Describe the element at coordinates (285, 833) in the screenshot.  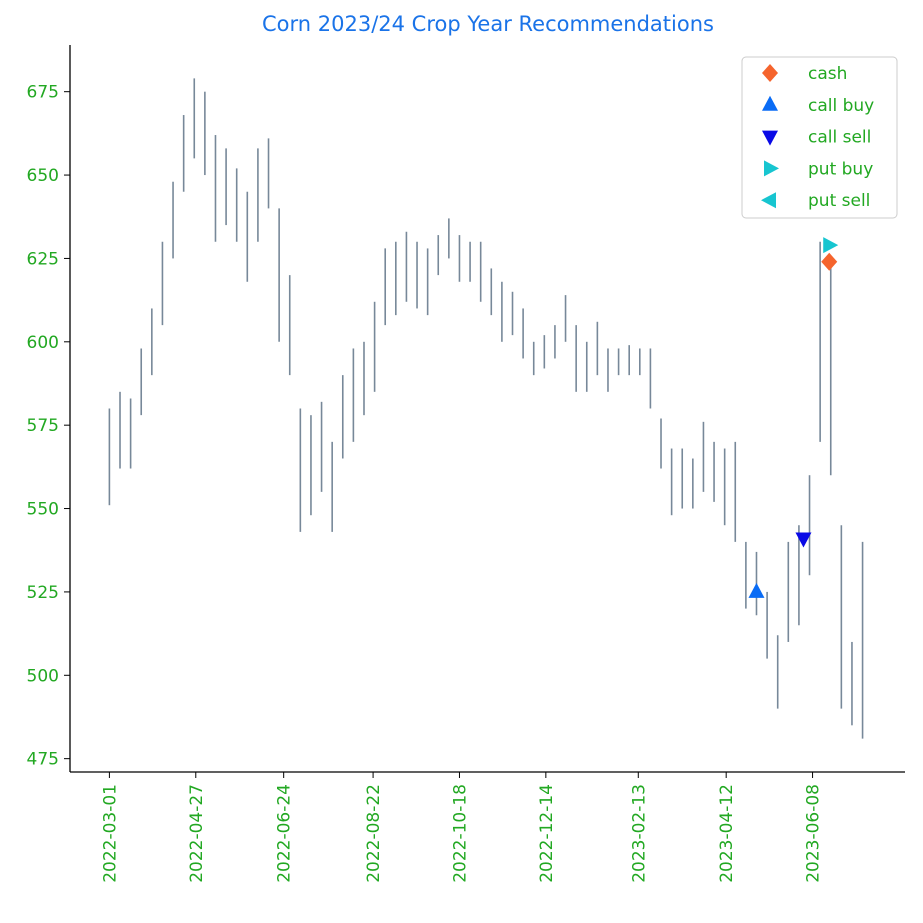
I see `x-tick-label: 2022-06-24` at that location.